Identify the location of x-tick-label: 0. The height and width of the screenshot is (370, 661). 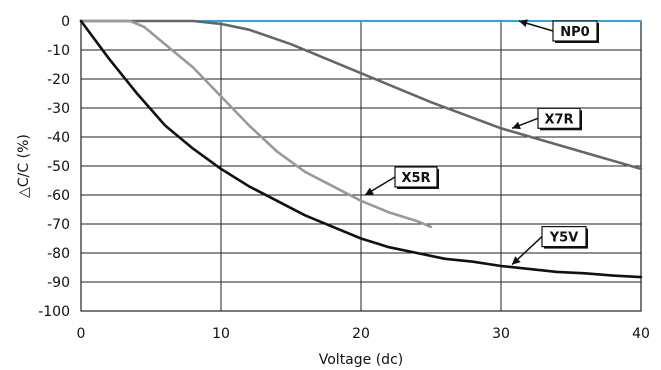
(81, 334).